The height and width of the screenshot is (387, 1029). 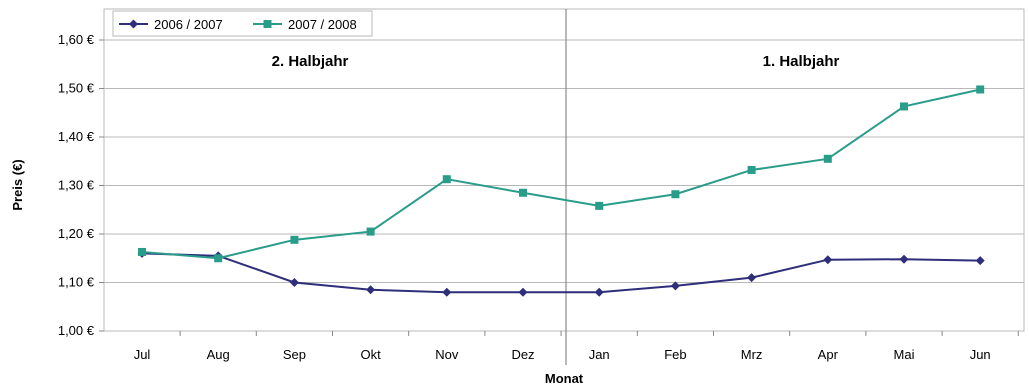 What do you see at coordinates (675, 354) in the screenshot?
I see `x-tick-label: Feb` at bounding box center [675, 354].